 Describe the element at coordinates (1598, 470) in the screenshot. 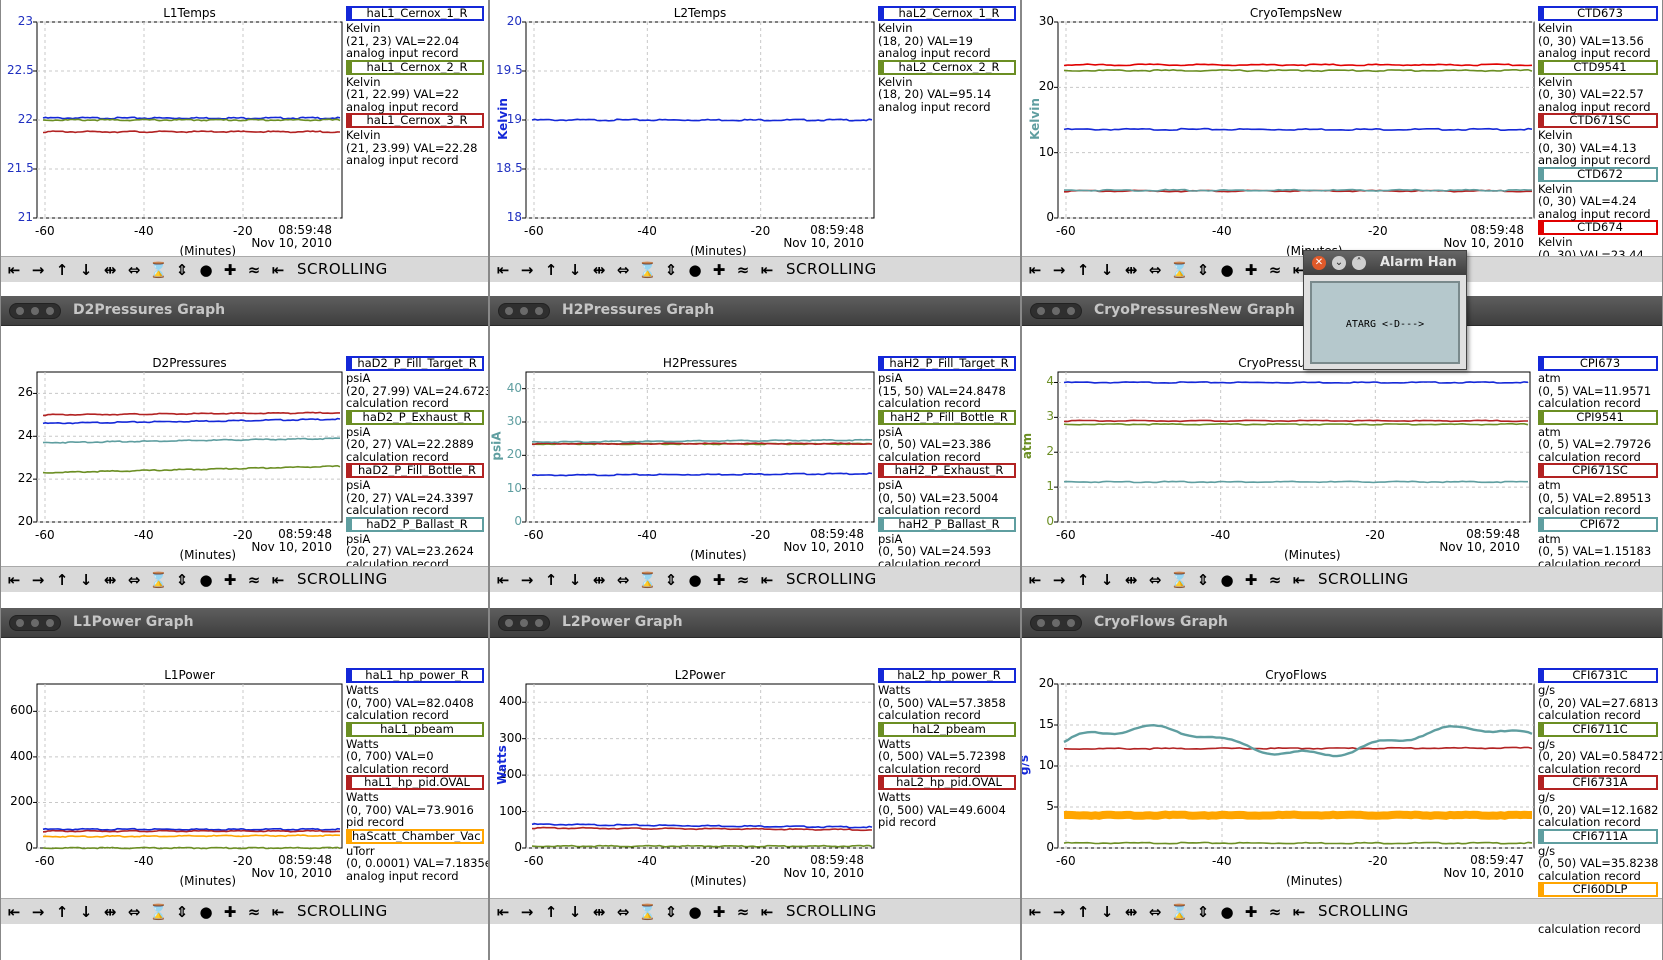

I see `legend-item-name: CPI671SC` at that location.